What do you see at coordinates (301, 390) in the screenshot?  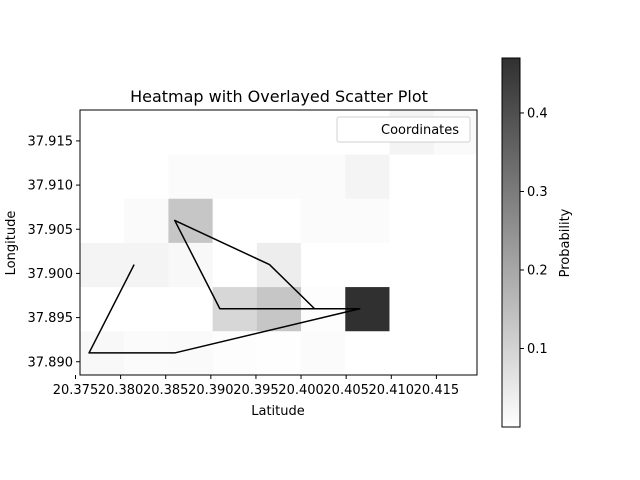 I see `x-tick-label: 20.400` at bounding box center [301, 390].